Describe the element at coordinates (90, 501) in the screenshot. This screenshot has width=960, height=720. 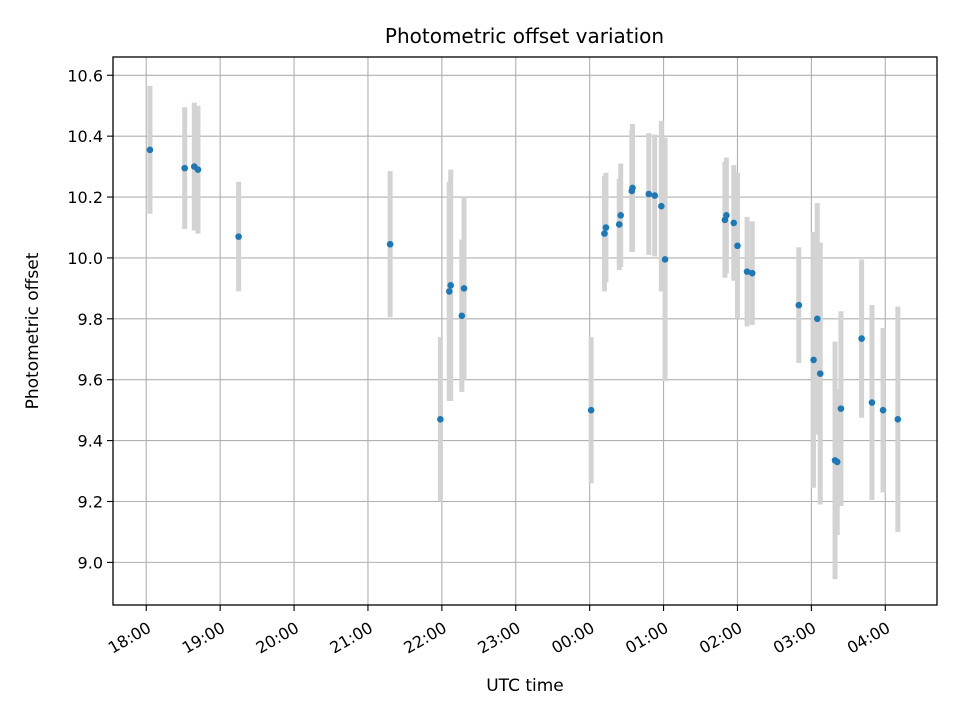
I see `y-tick-label: 9.2` at that location.